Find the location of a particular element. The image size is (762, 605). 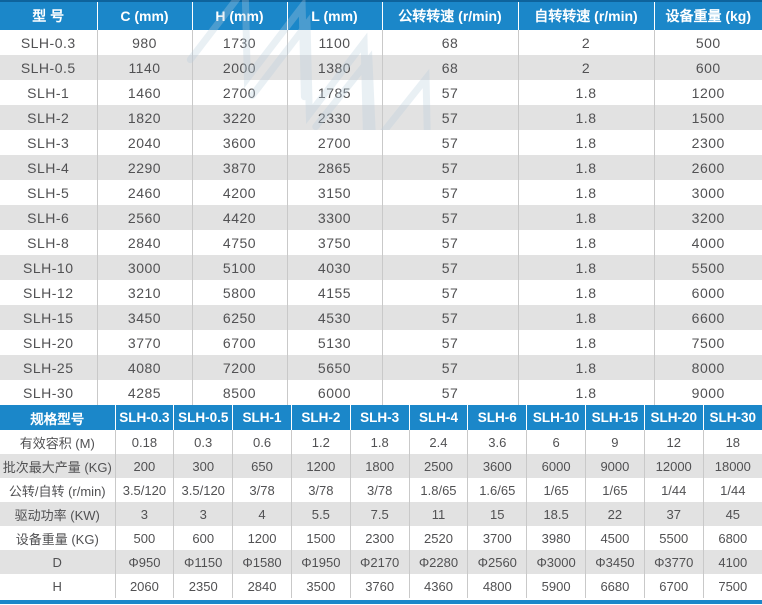

row-label: 批次最大产量 (KG) is located at coordinates (58, 466).